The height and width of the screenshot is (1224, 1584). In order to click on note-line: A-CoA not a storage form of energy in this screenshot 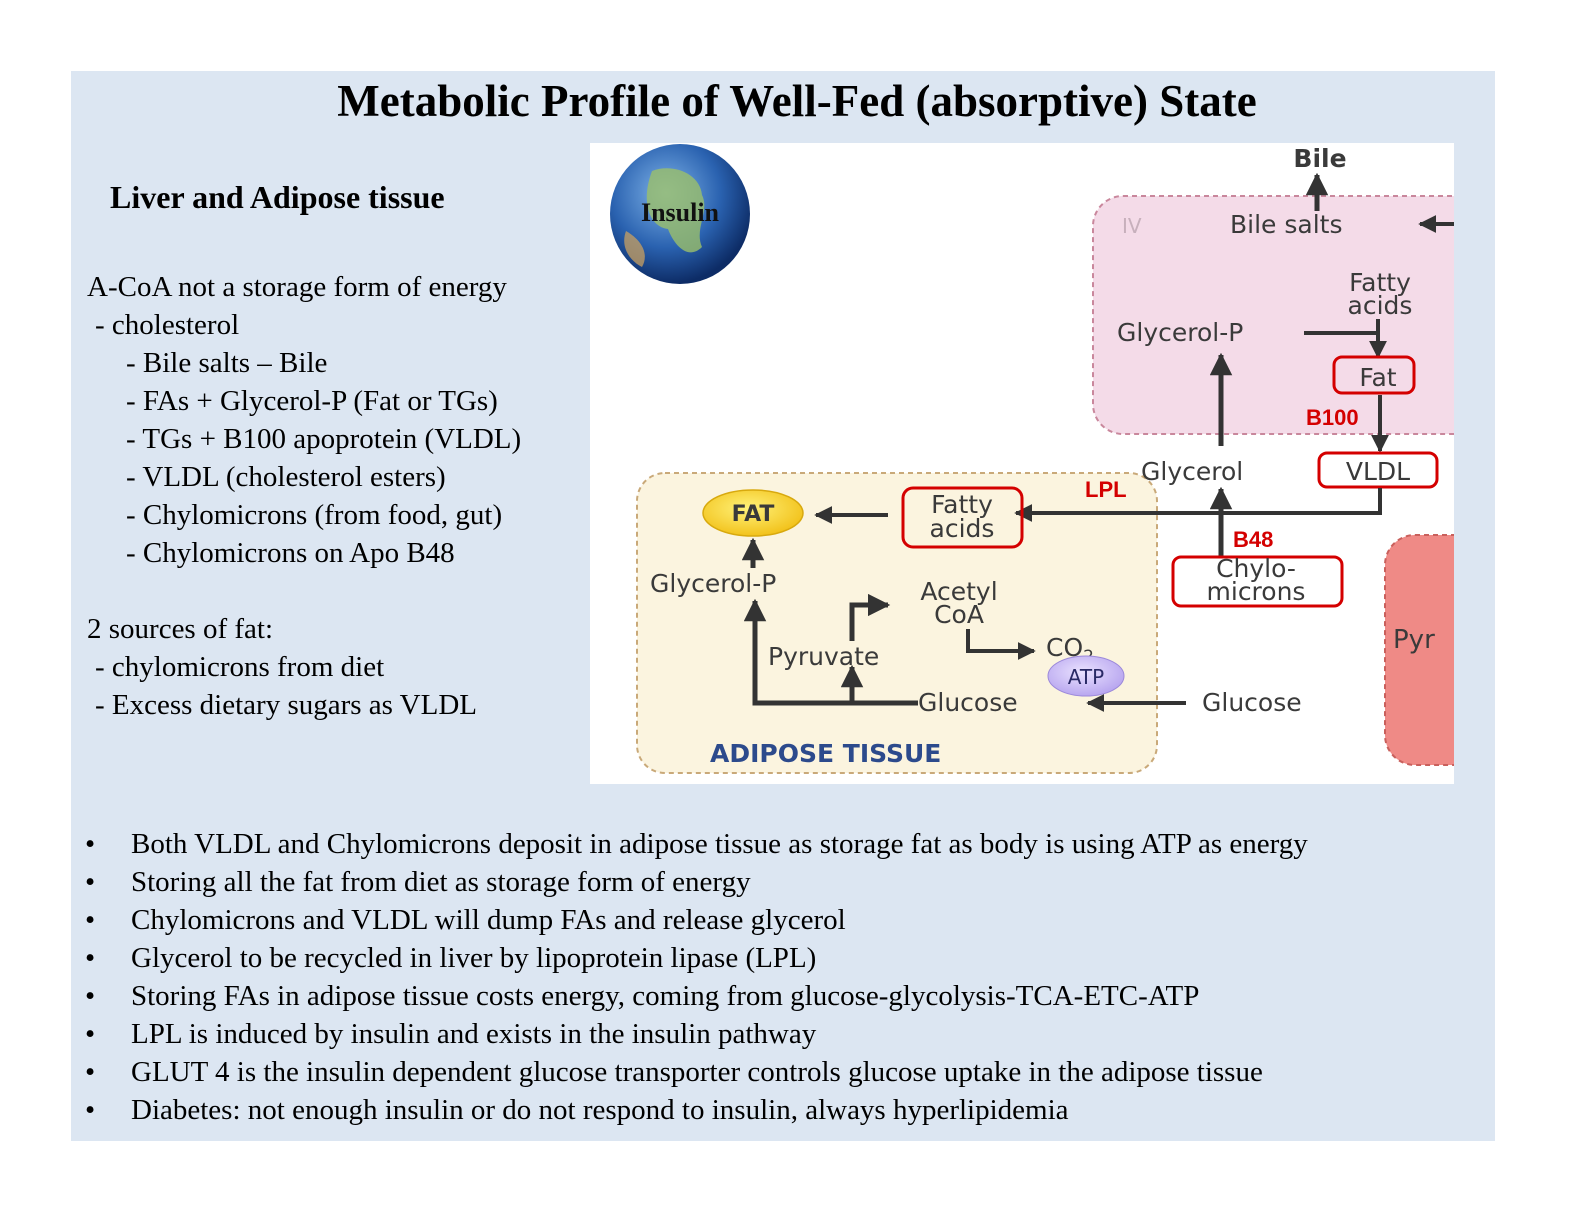, I will do `click(297, 287)`.